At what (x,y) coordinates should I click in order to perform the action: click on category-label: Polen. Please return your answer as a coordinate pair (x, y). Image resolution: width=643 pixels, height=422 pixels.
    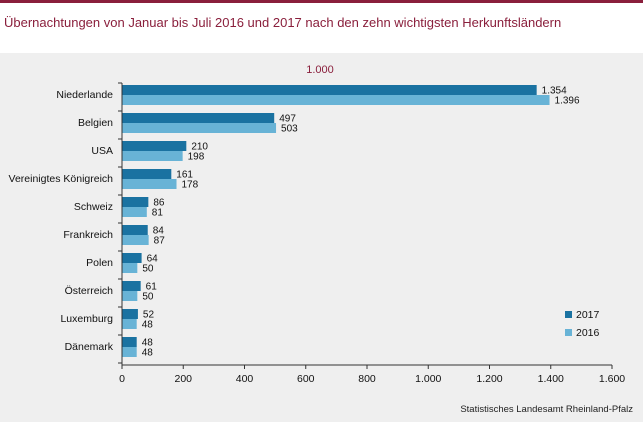
    Looking at the image, I should click on (99, 263).